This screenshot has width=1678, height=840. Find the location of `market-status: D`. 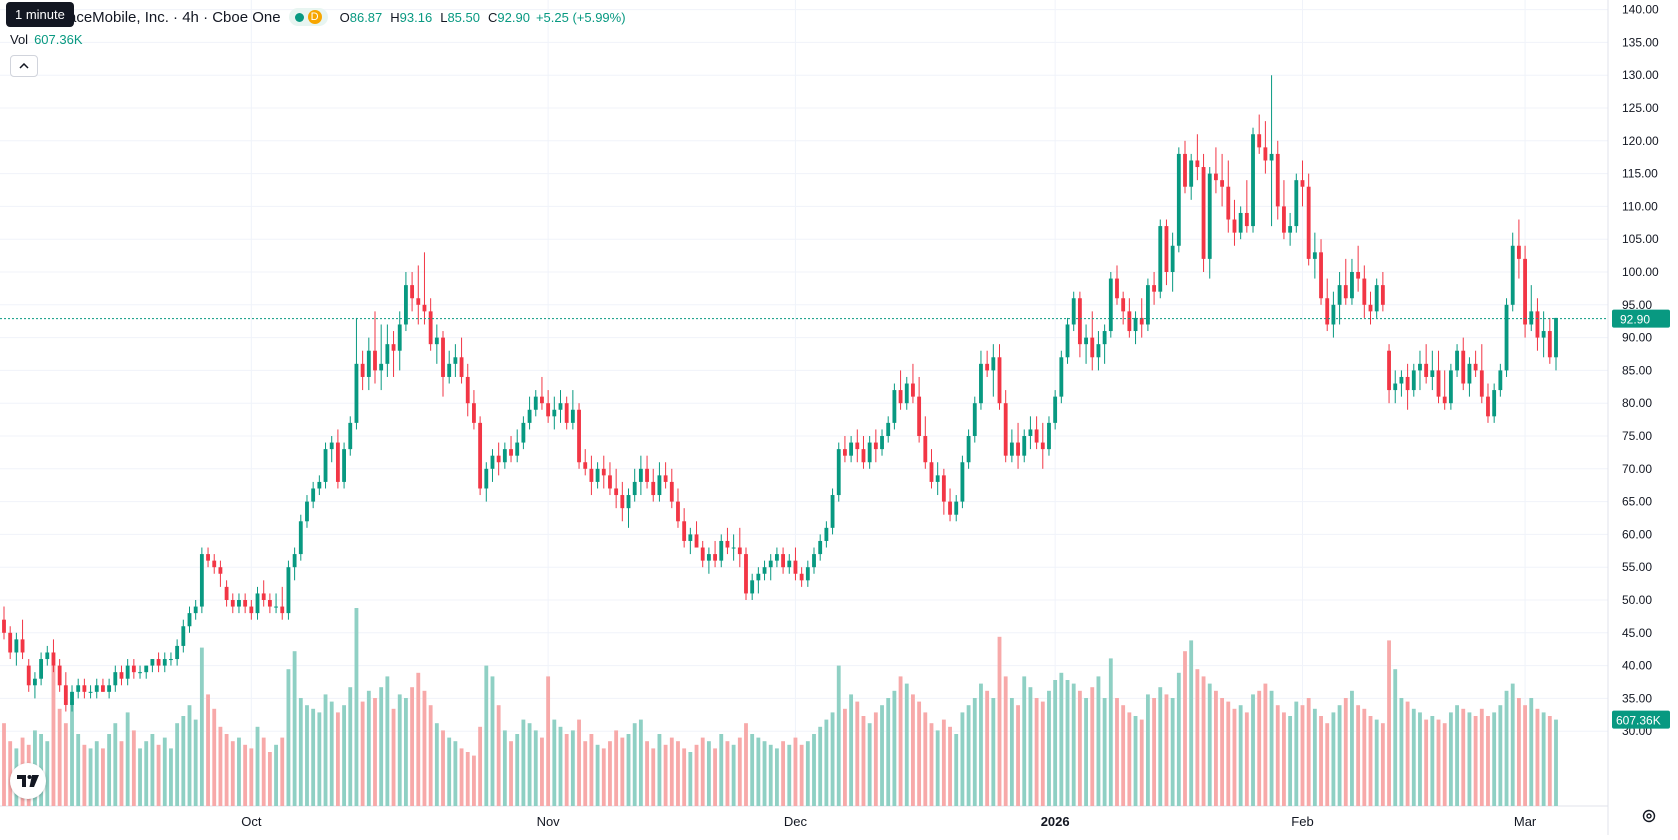

market-status: D is located at coordinates (308, 17).